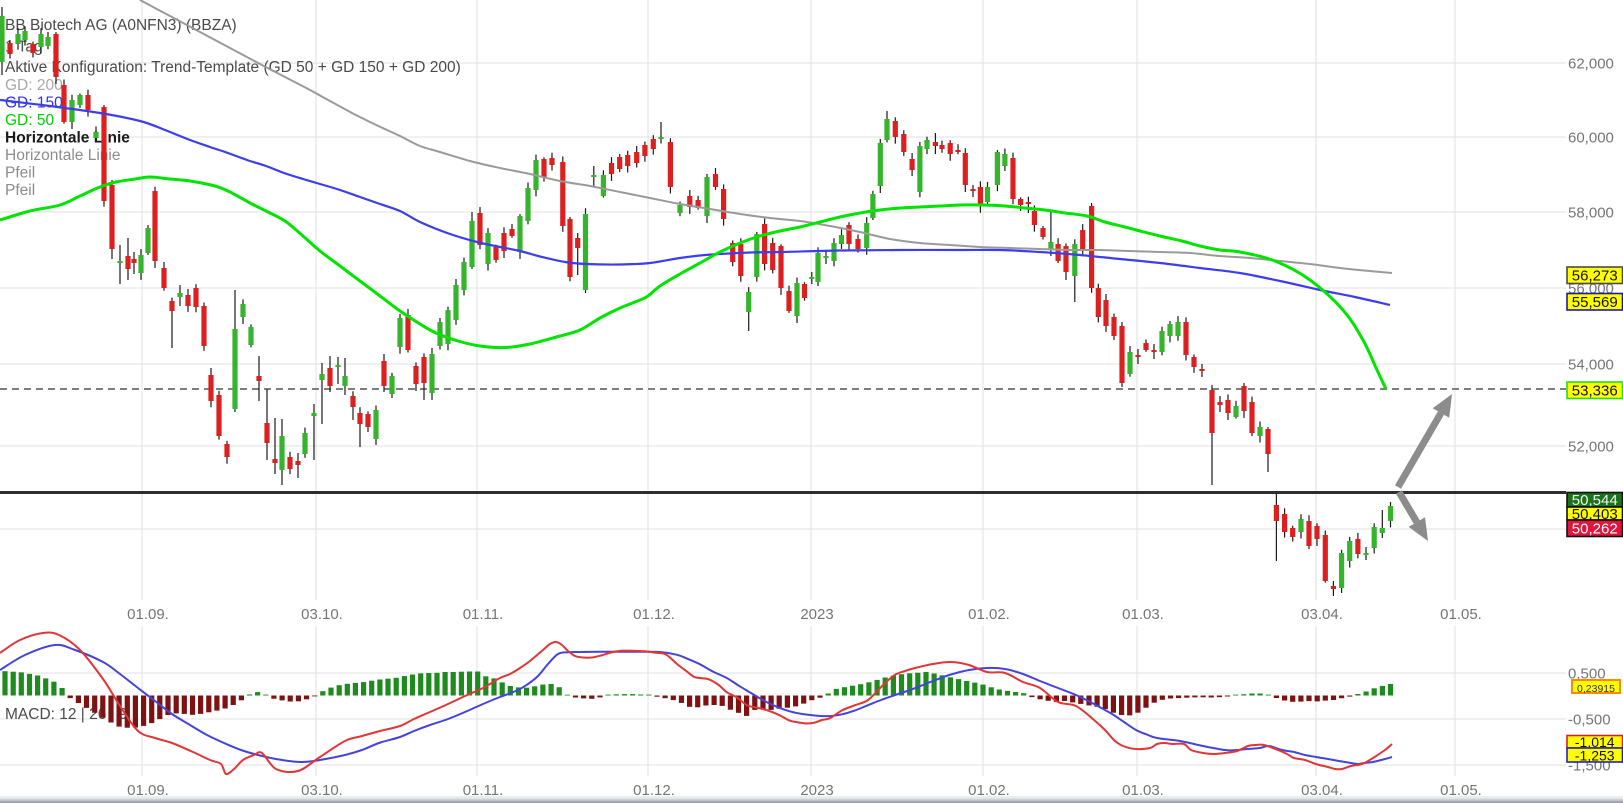 The width and height of the screenshot is (1623, 808). Describe the element at coordinates (1589, 720) in the screenshot. I see `svg-text: -0,500` at that location.